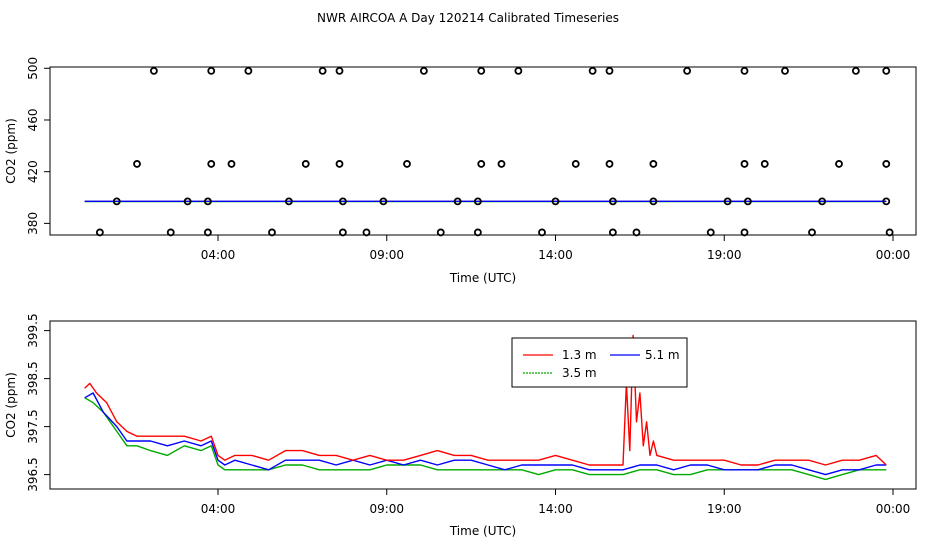 The width and height of the screenshot is (936, 540). Describe the element at coordinates (555, 255) in the screenshot. I see `scatter-x-tick-label: 14:00` at that location.